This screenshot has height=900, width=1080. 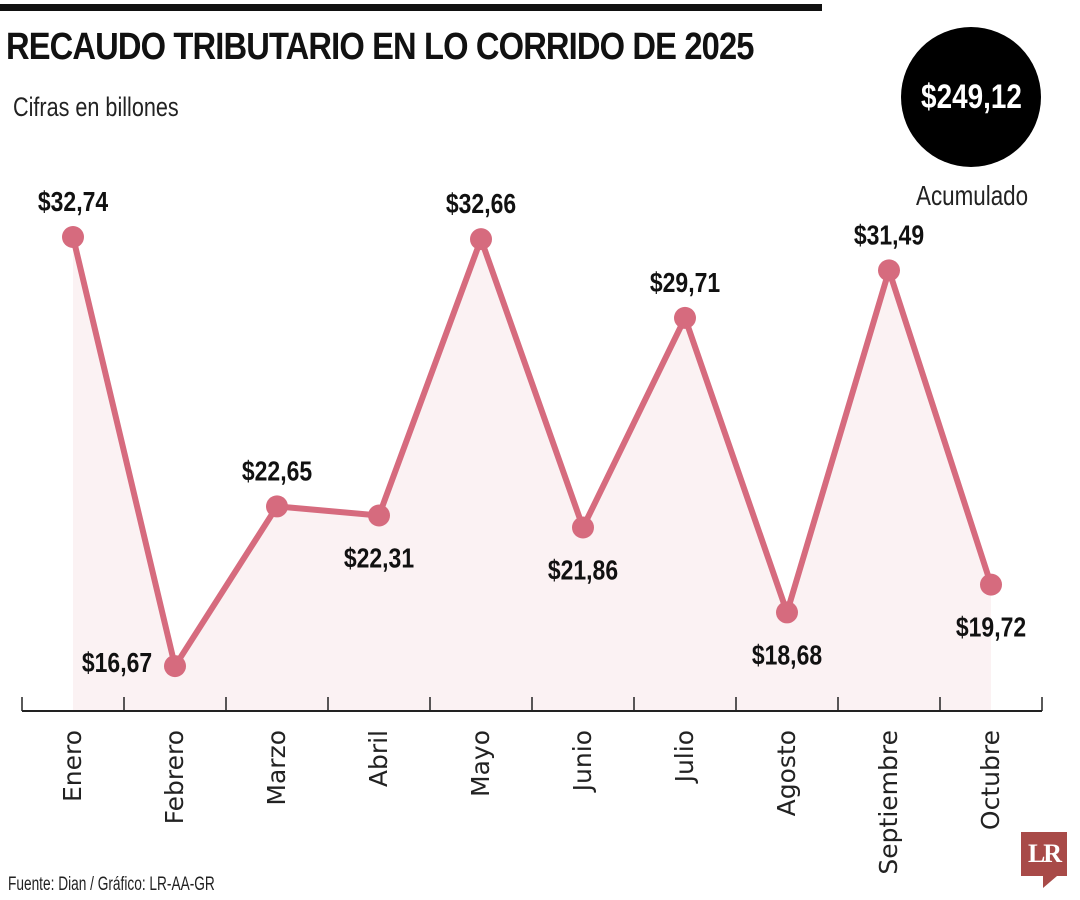 I want to click on total-value: $249,12, so click(x=971, y=96).